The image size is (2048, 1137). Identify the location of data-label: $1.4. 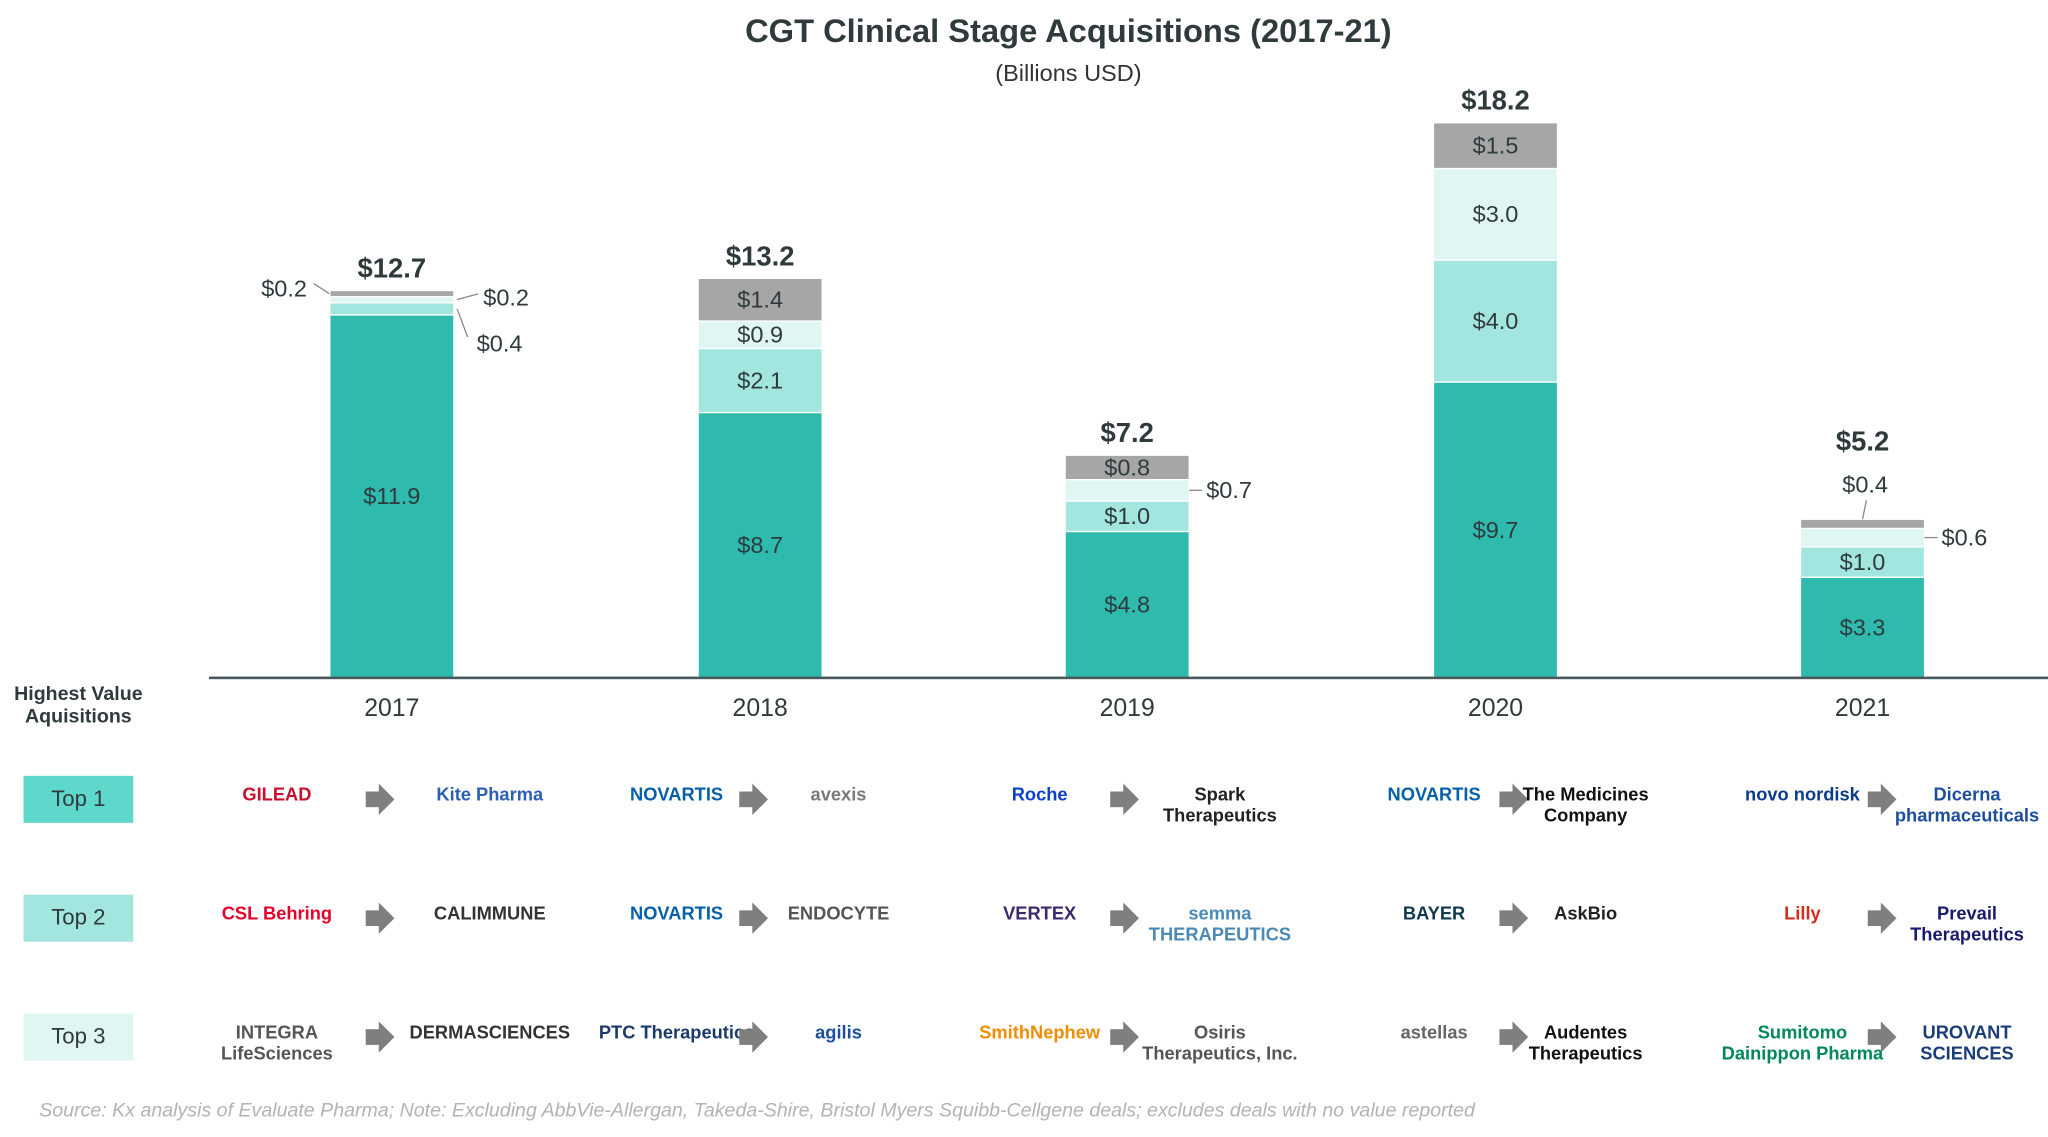
(760, 300).